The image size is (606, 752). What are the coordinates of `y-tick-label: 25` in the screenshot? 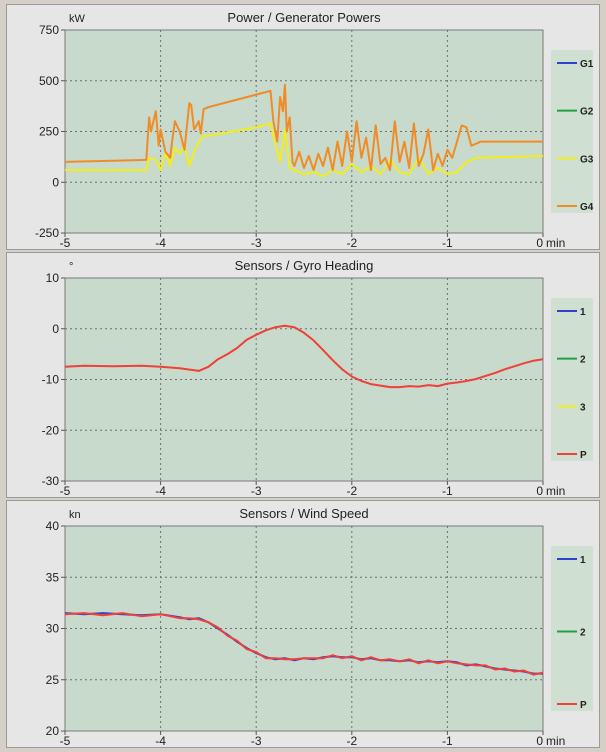 It's located at (53, 680).